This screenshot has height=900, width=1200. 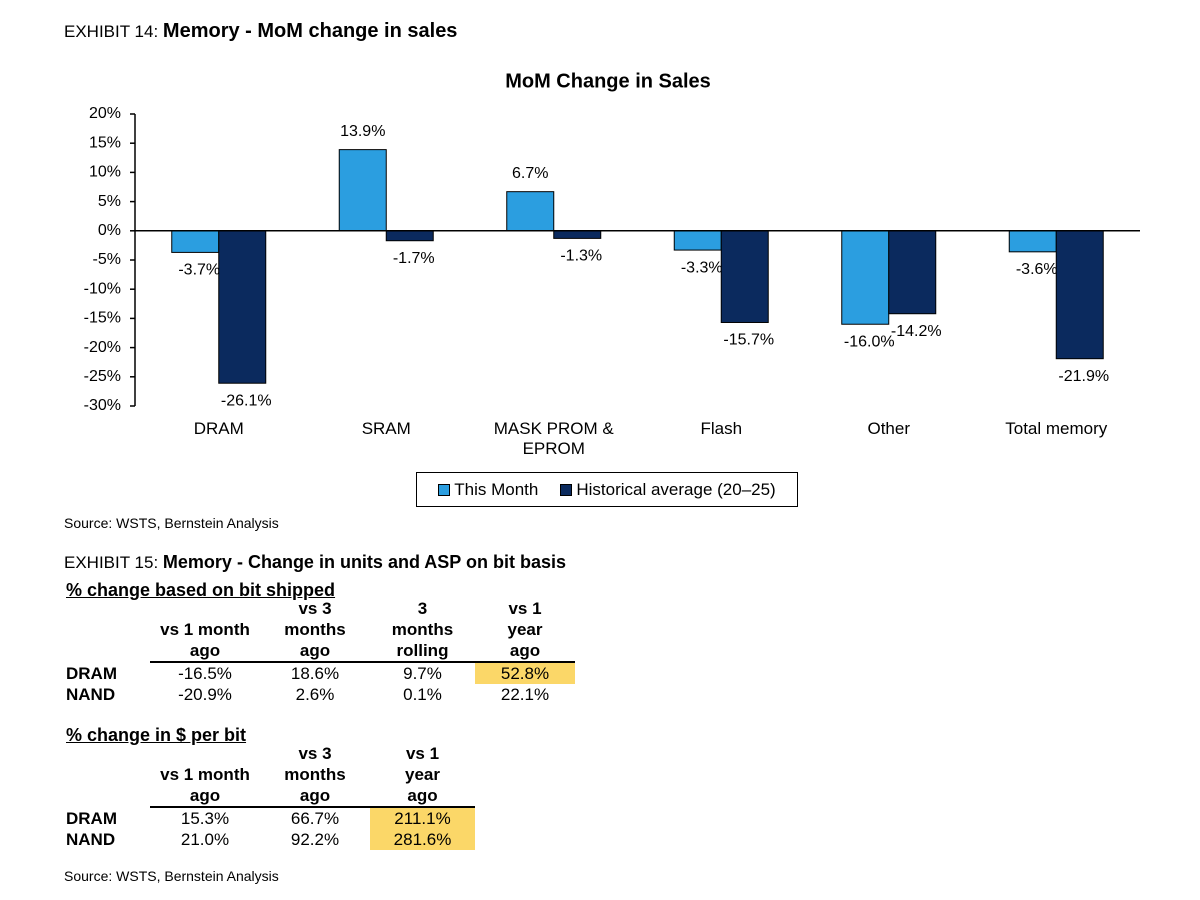 I want to click on exhibit-title: Memory - MoM change in sales, so click(x=310, y=31).